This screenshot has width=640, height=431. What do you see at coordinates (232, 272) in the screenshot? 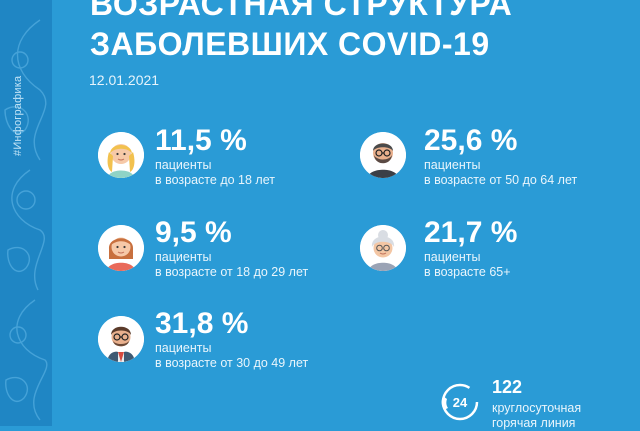
I see `stat-label-age: в возрасте от 18 до 29 лет` at bounding box center [232, 272].